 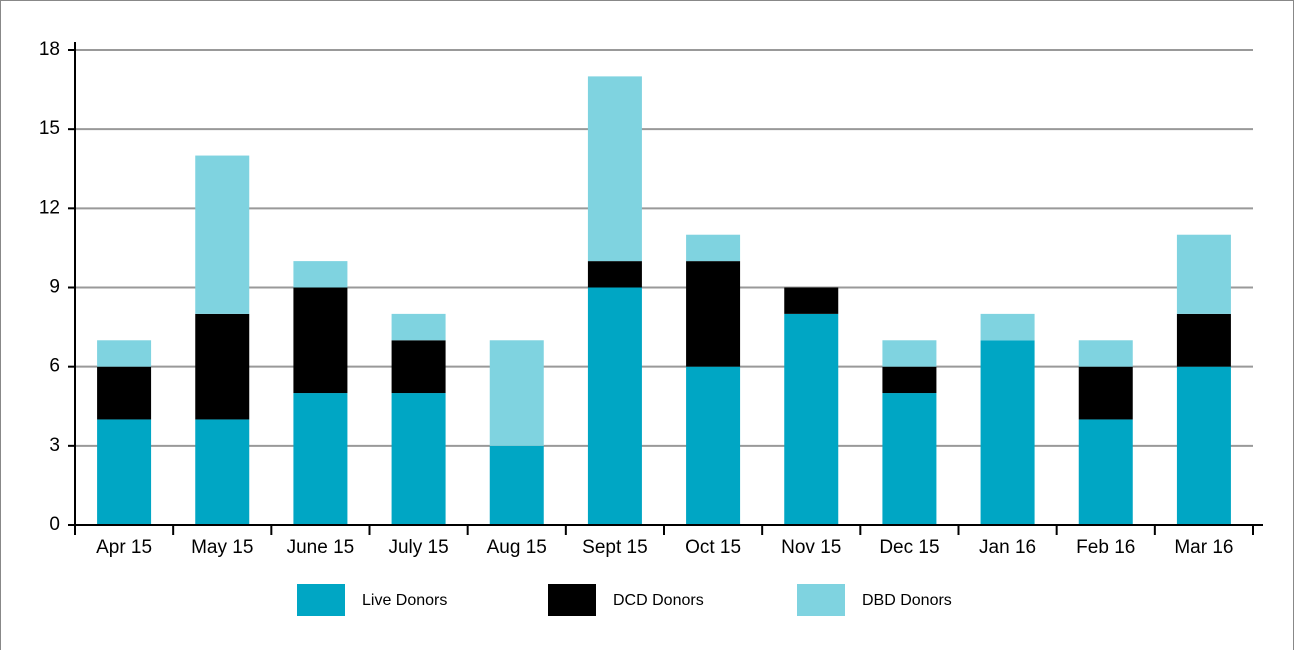 What do you see at coordinates (54, 287) in the screenshot?
I see `y-tick-label: 9` at bounding box center [54, 287].